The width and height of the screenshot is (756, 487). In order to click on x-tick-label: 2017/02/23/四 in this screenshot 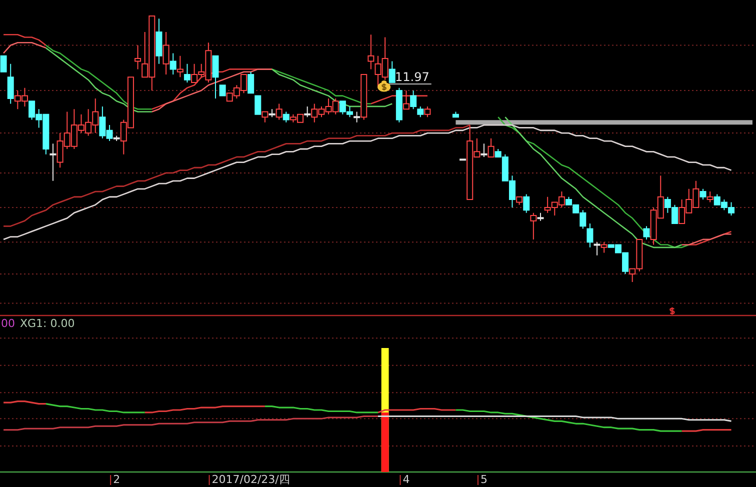, I will do `click(251, 479)`.